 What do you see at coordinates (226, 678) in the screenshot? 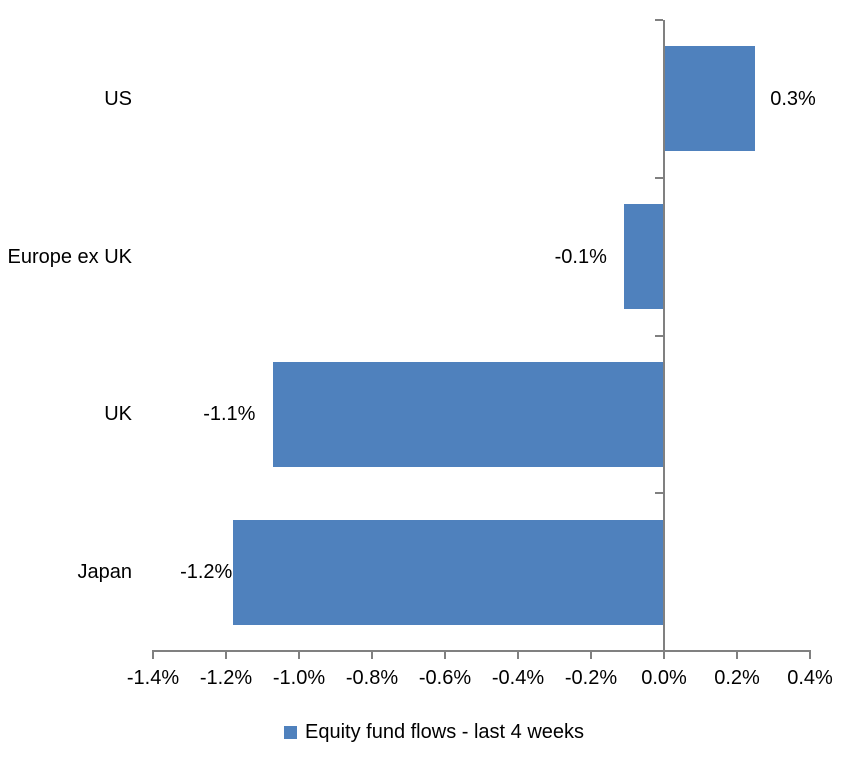
I see `x-axis-tick-label: -1.2%` at bounding box center [226, 678].